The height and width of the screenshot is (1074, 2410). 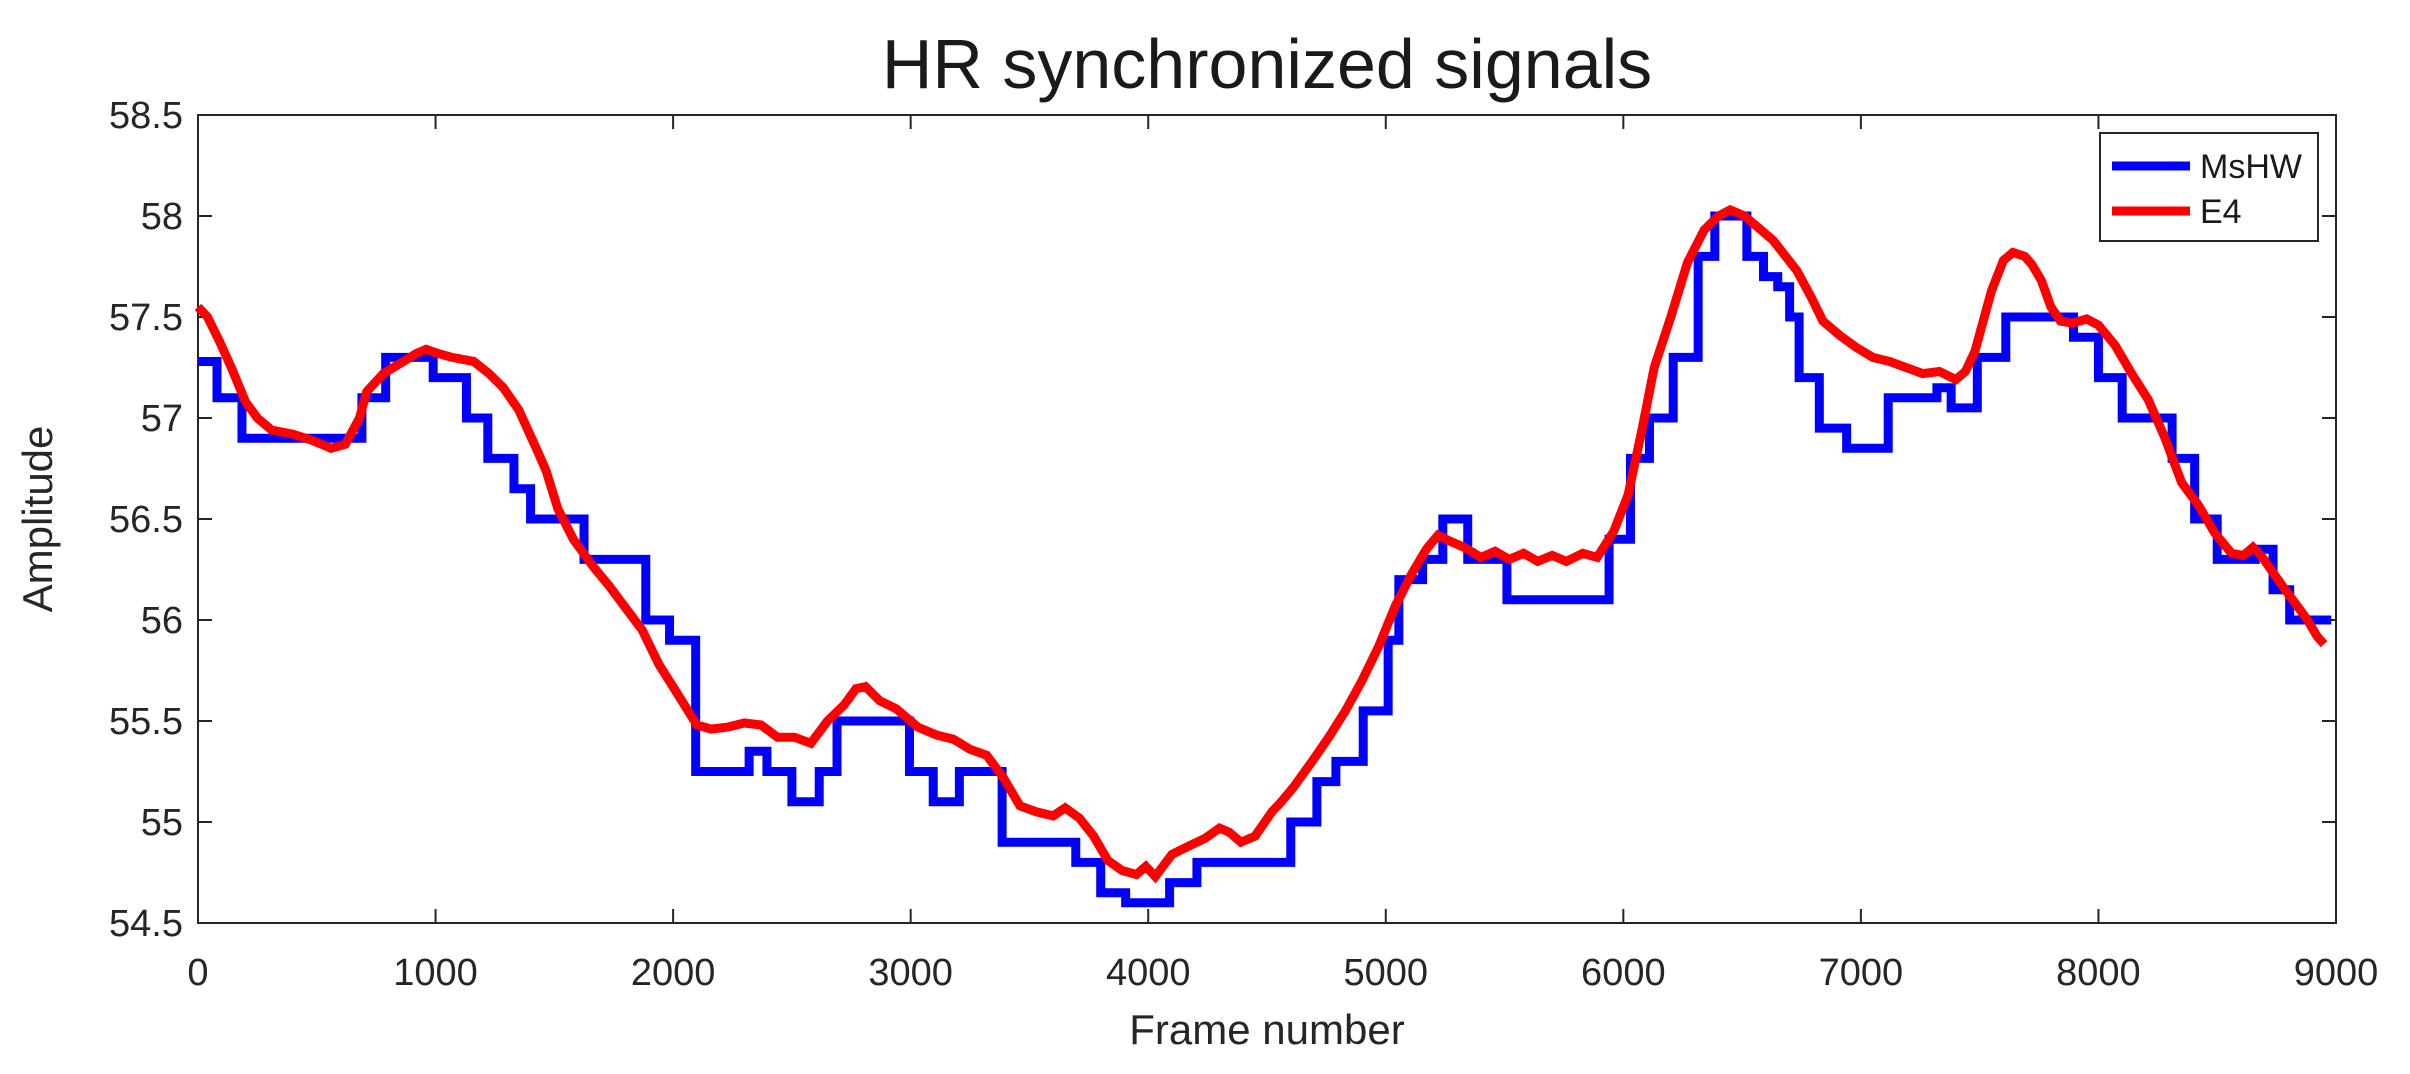 I want to click on y-axis-label: Amplitude, so click(x=37, y=519).